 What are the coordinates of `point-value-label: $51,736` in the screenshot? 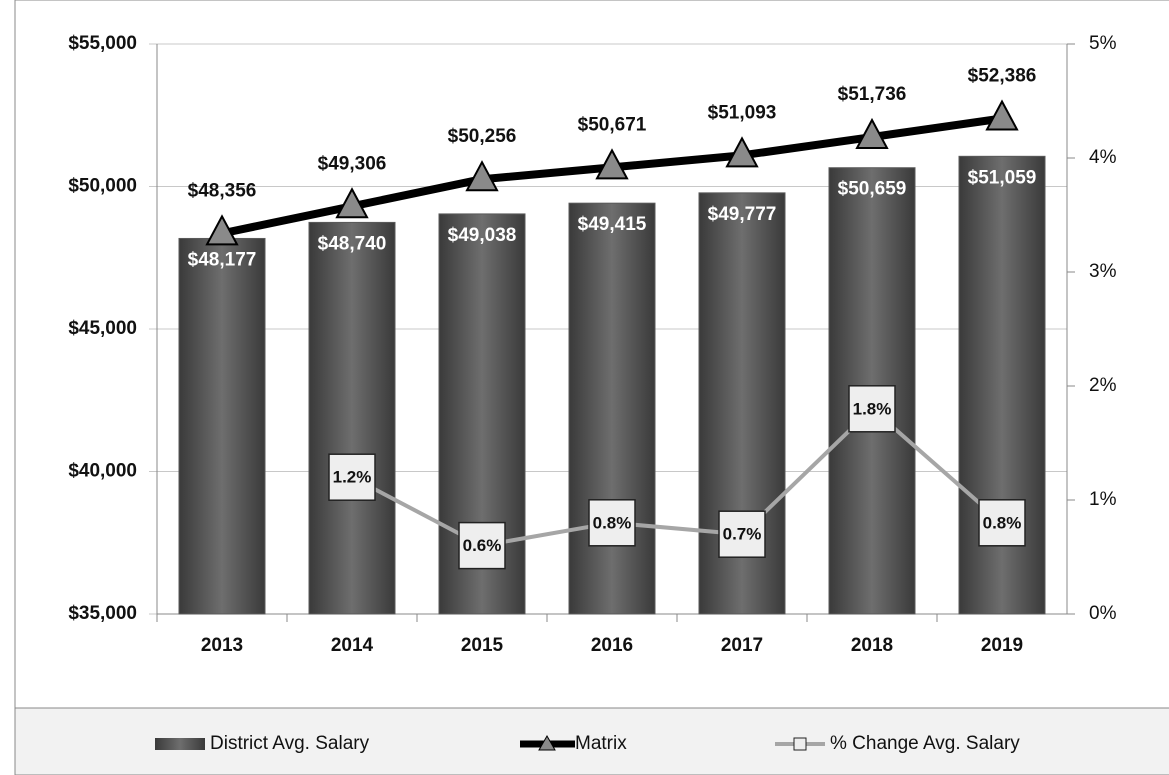 It's located at (872, 94).